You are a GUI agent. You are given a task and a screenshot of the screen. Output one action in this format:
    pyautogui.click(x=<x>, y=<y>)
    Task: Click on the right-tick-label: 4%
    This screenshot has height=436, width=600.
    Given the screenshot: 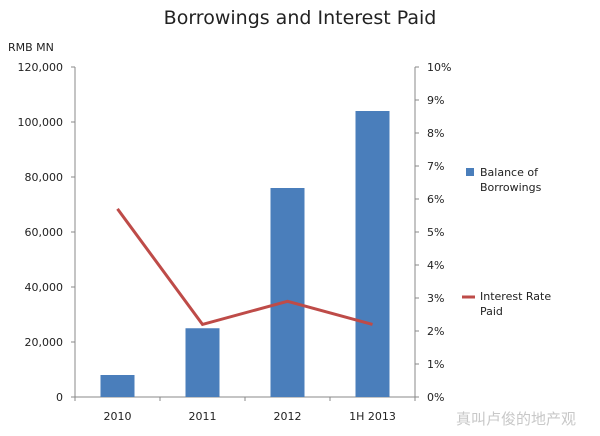 What is the action you would take?
    pyautogui.click(x=435, y=265)
    